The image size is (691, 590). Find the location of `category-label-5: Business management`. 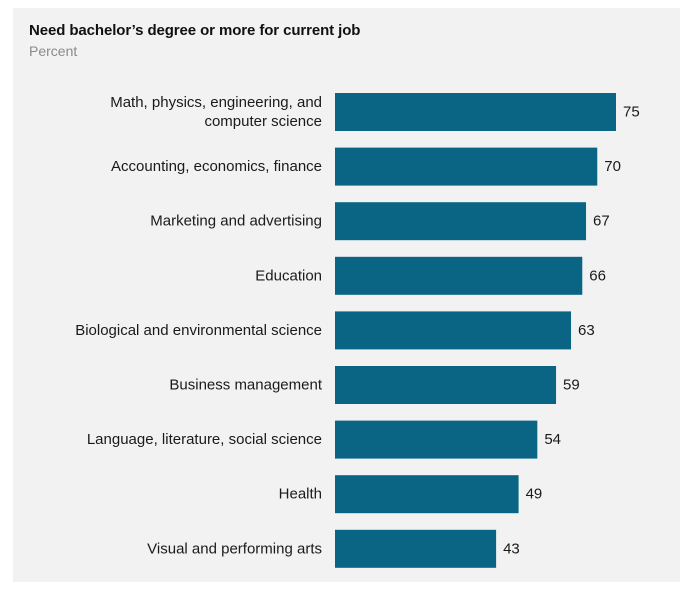

category-label-5: Business management is located at coordinates (245, 385).